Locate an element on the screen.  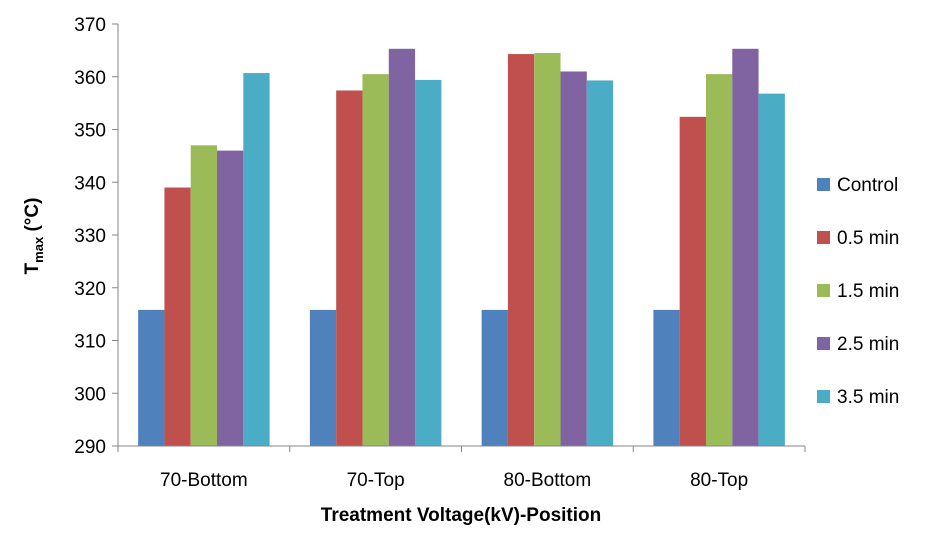
bar-80-bottom-1-5-min is located at coordinates (547, 249).